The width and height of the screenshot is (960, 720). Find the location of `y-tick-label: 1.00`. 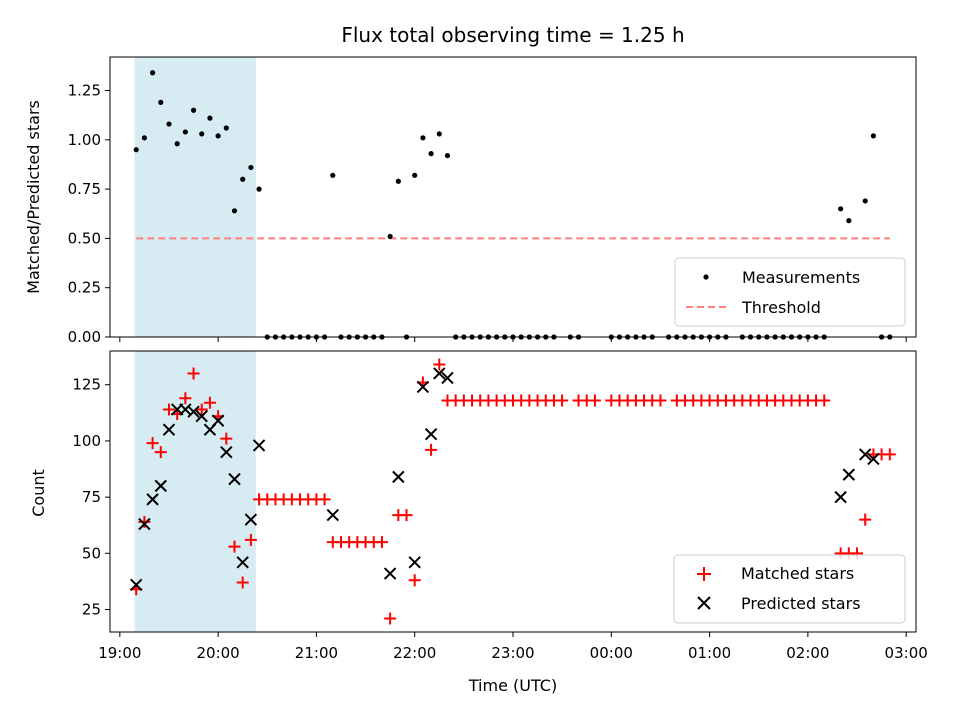

y-tick-label: 1.00 is located at coordinates (84, 140).